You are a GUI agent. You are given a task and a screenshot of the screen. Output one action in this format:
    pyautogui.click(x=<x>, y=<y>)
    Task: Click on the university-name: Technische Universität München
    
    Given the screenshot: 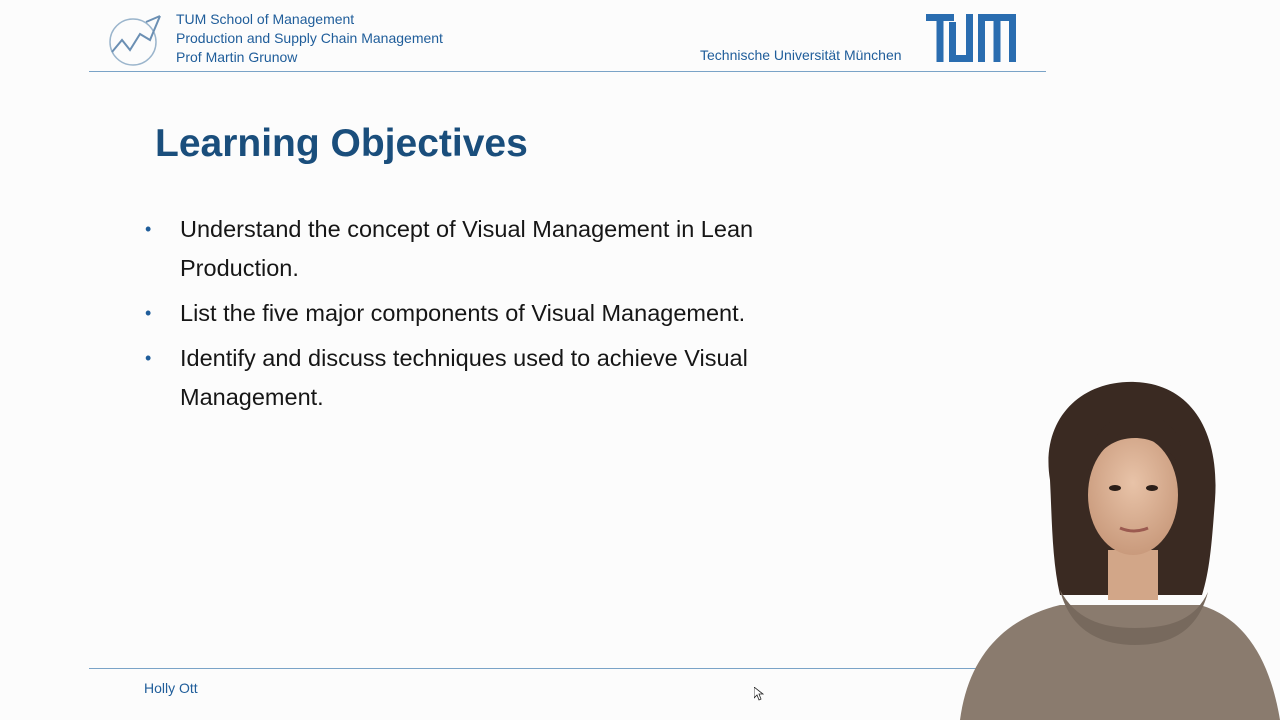 What is the action you would take?
    pyautogui.click(x=801, y=55)
    